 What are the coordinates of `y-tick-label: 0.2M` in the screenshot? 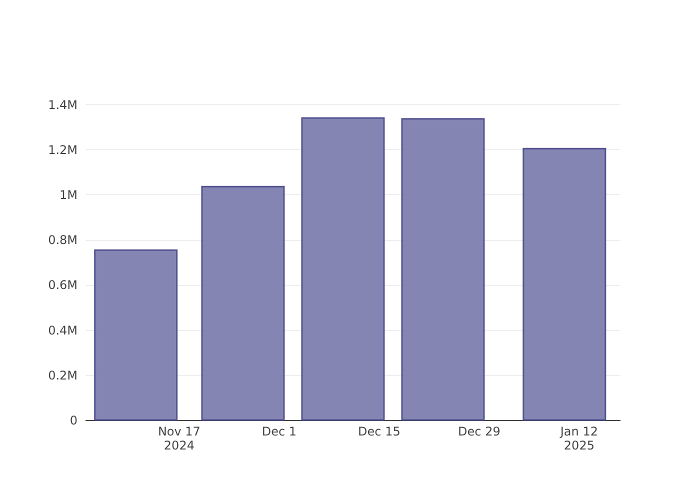 It's located at (63, 375).